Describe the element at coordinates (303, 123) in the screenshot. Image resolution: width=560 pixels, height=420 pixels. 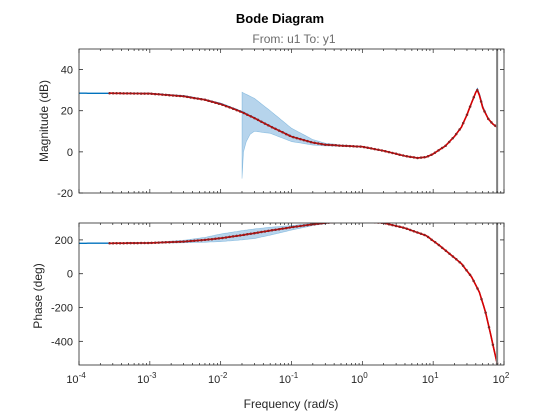
I see `magnitude-data-line` at that location.